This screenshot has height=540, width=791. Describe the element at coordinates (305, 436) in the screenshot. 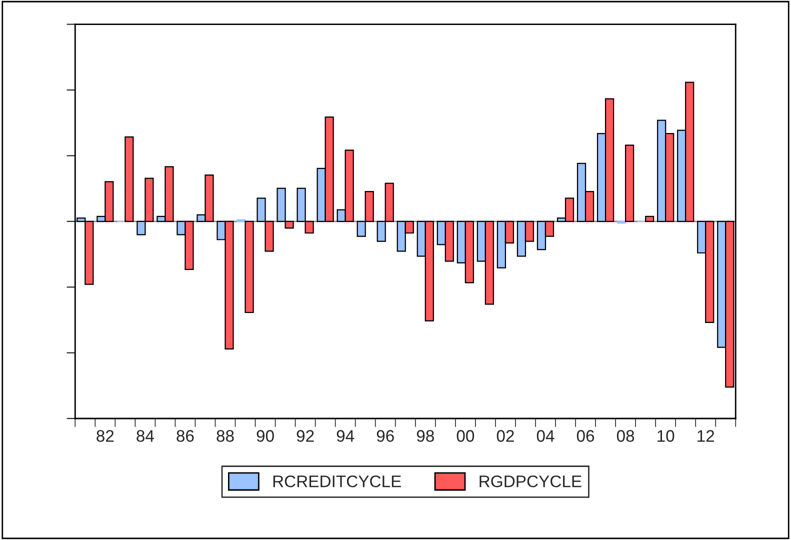

I see `x-tick-label: 92` at that location.